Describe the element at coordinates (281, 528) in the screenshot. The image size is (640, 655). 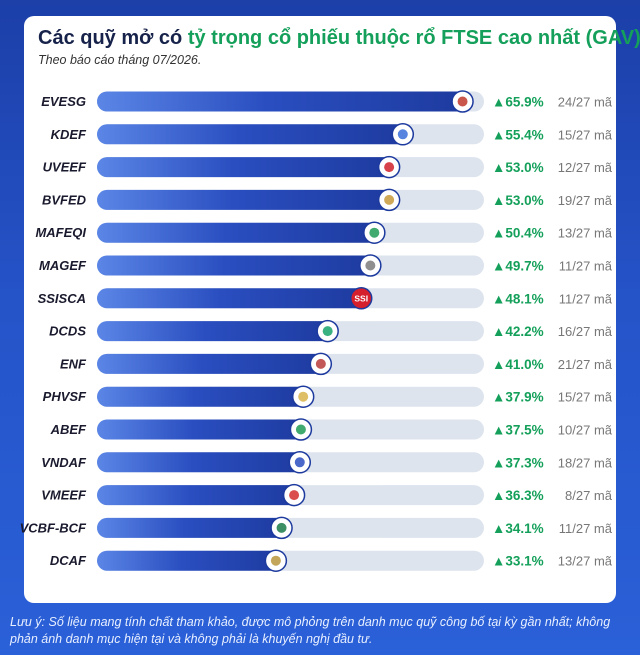
I see `vcbf-bcf-logo-icon` at that location.